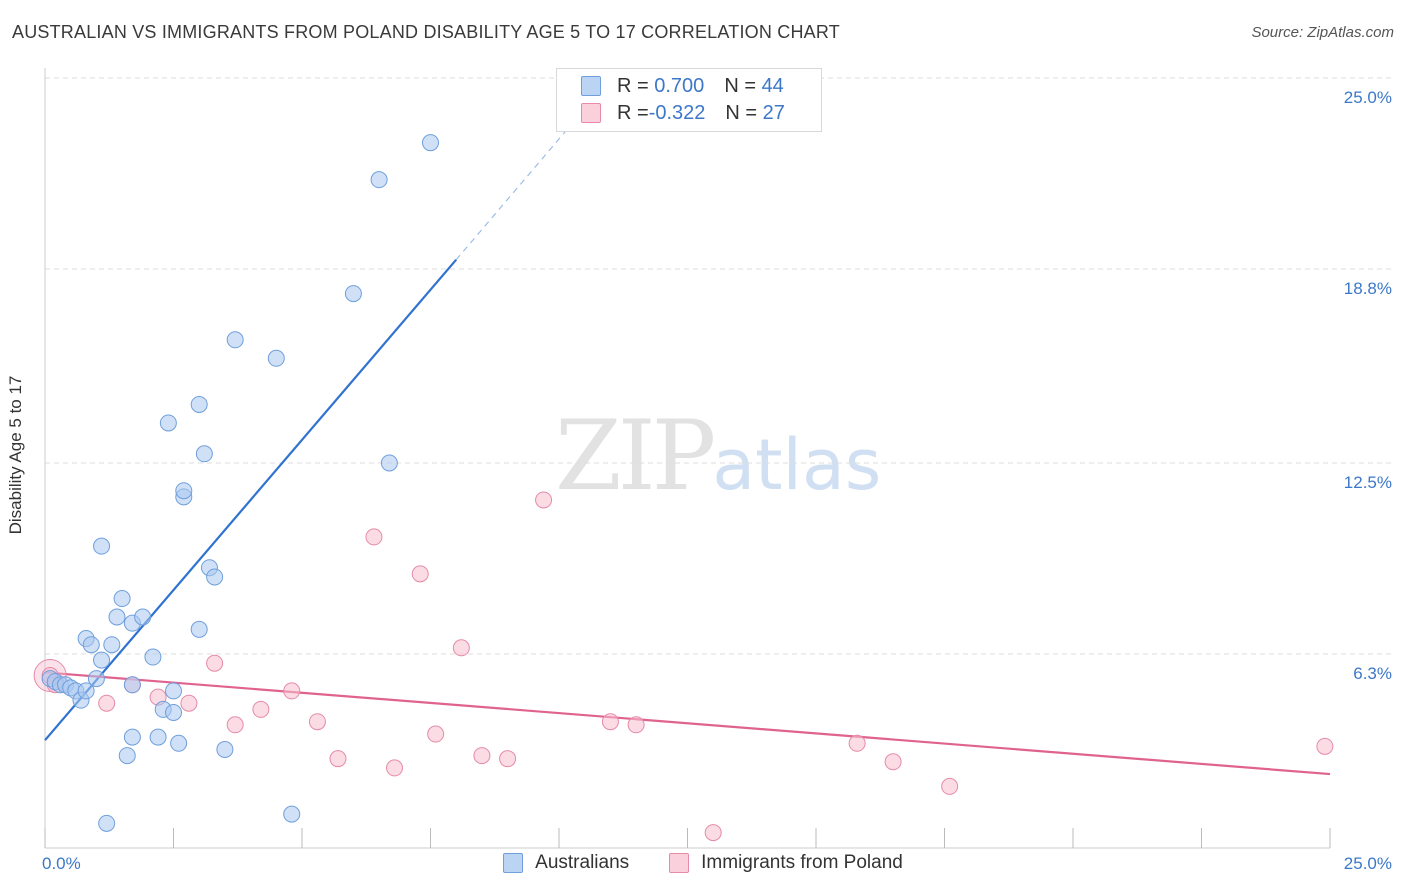 The width and height of the screenshot is (1406, 892). What do you see at coordinates (1368, 97) in the screenshot?
I see `y-tick-label: 25.0%` at bounding box center [1368, 97].